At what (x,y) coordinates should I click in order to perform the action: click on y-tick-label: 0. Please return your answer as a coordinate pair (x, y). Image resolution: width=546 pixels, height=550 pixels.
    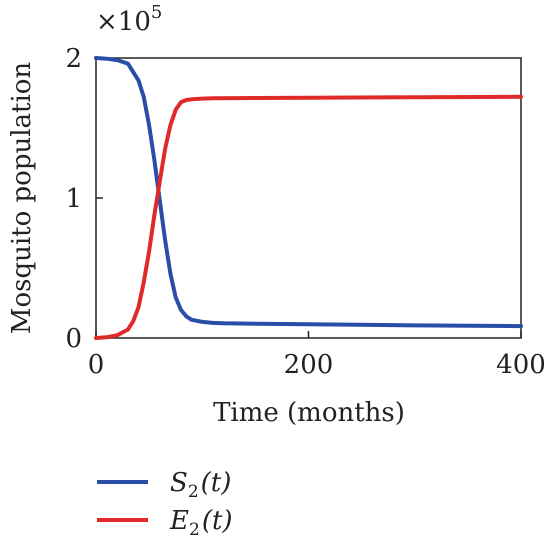
    Looking at the image, I should click on (73, 339).